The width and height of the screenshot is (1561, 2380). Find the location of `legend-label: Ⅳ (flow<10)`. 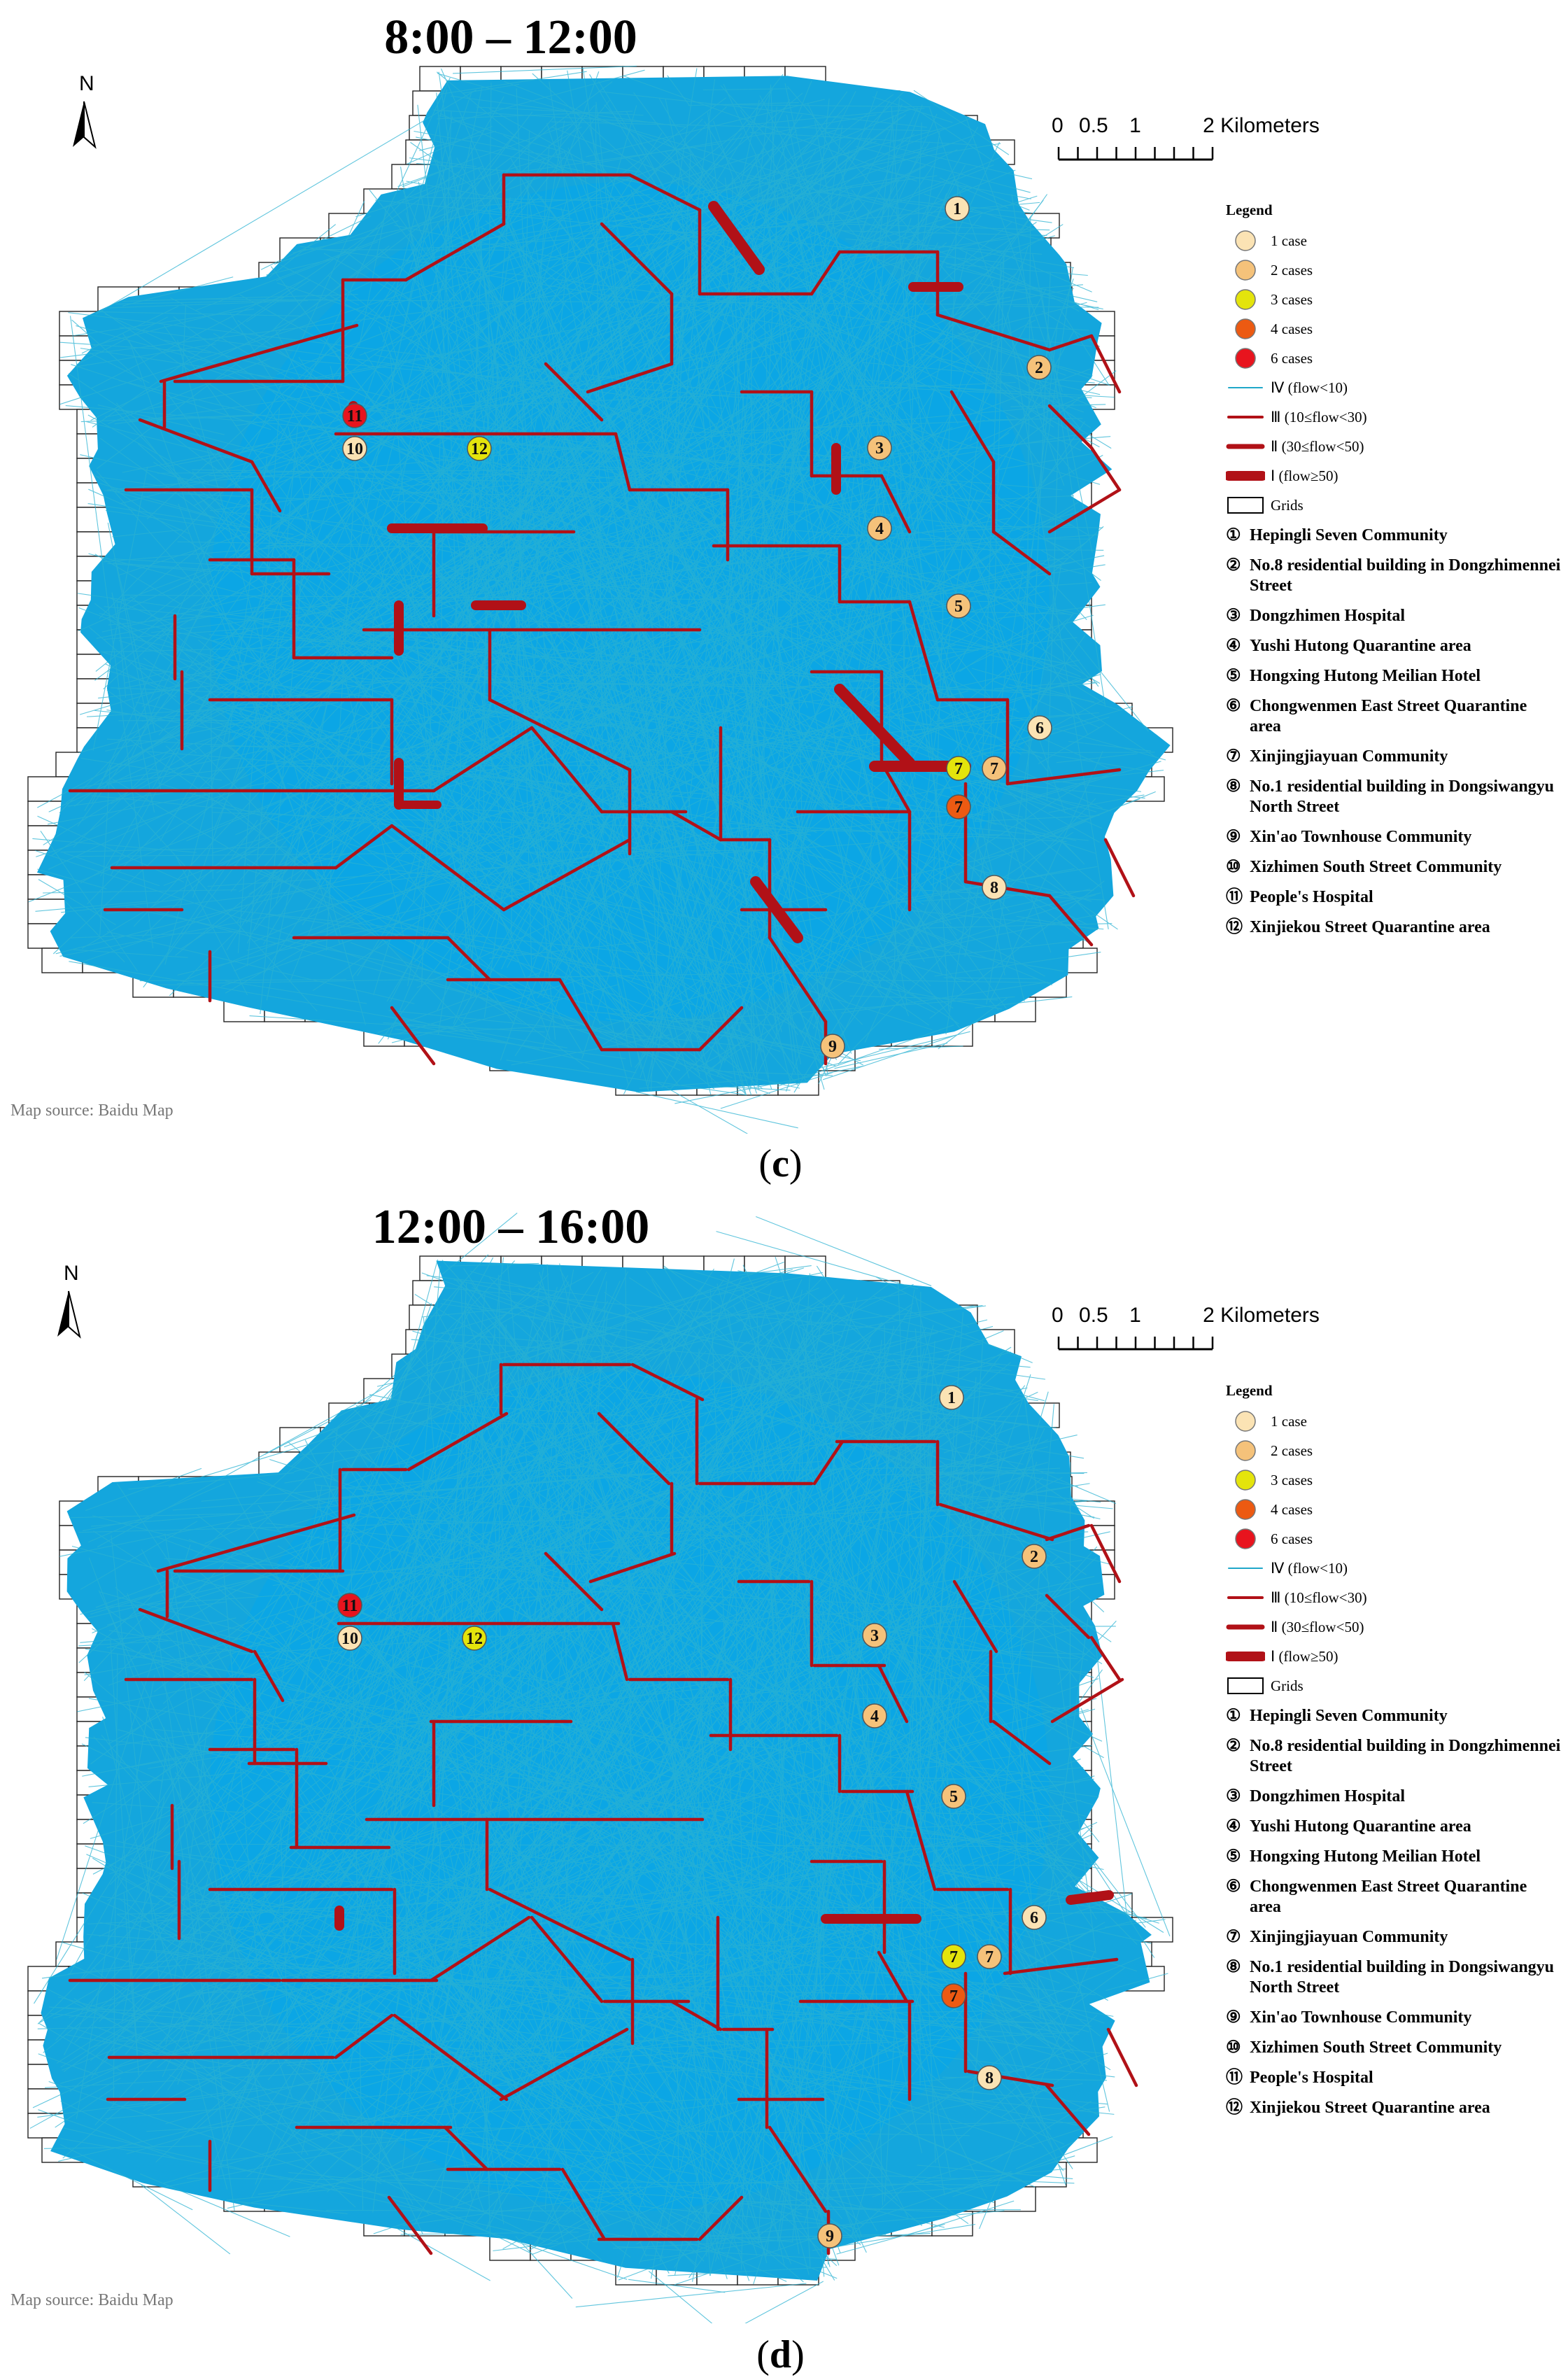

legend-label: Ⅳ (flow<10) is located at coordinates (1310, 387).